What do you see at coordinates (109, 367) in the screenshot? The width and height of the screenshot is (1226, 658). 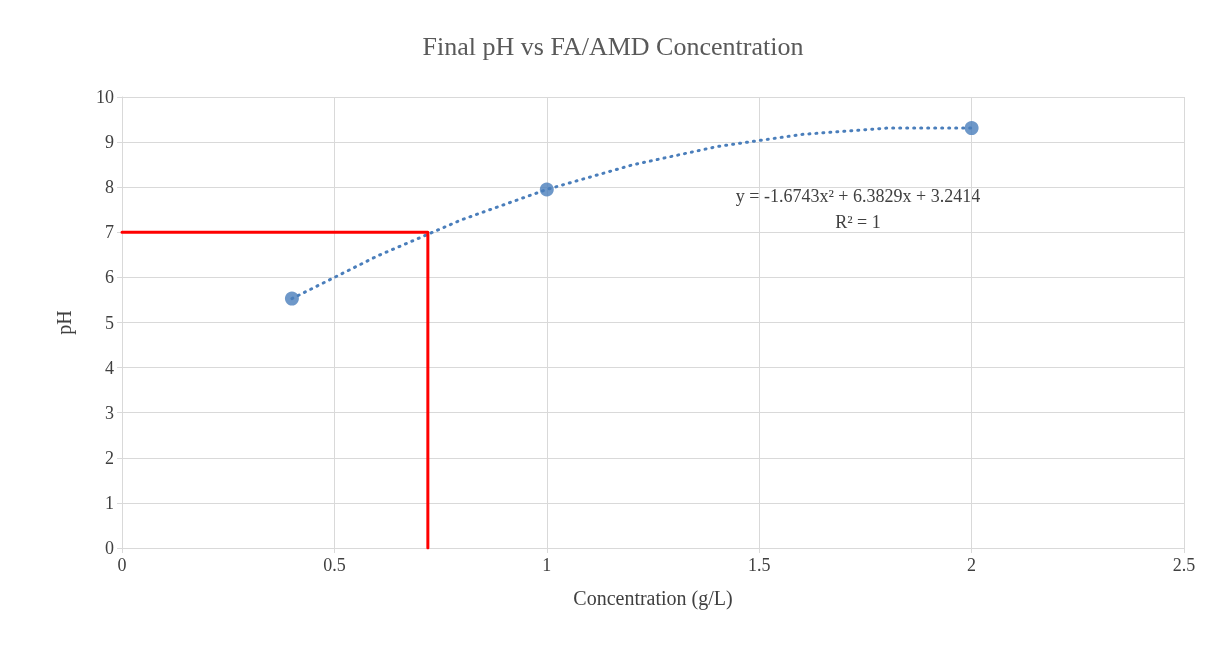 I see `y-tick-label: 4` at bounding box center [109, 367].